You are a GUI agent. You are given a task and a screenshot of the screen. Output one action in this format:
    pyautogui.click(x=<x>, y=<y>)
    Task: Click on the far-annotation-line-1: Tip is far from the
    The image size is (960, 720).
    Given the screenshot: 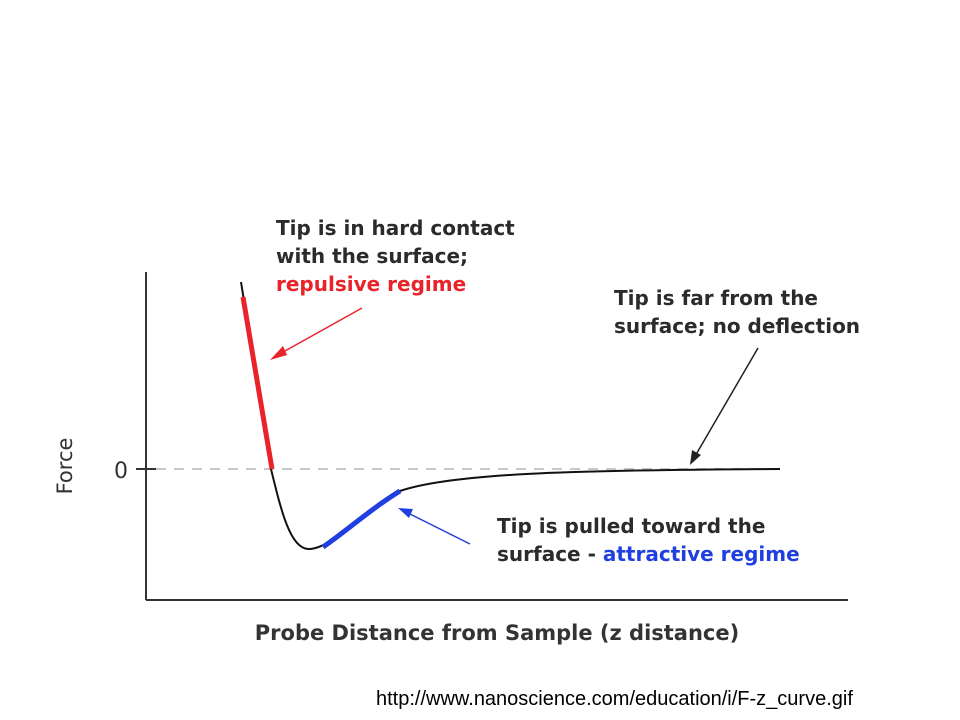 What is the action you would take?
    pyautogui.click(x=716, y=298)
    